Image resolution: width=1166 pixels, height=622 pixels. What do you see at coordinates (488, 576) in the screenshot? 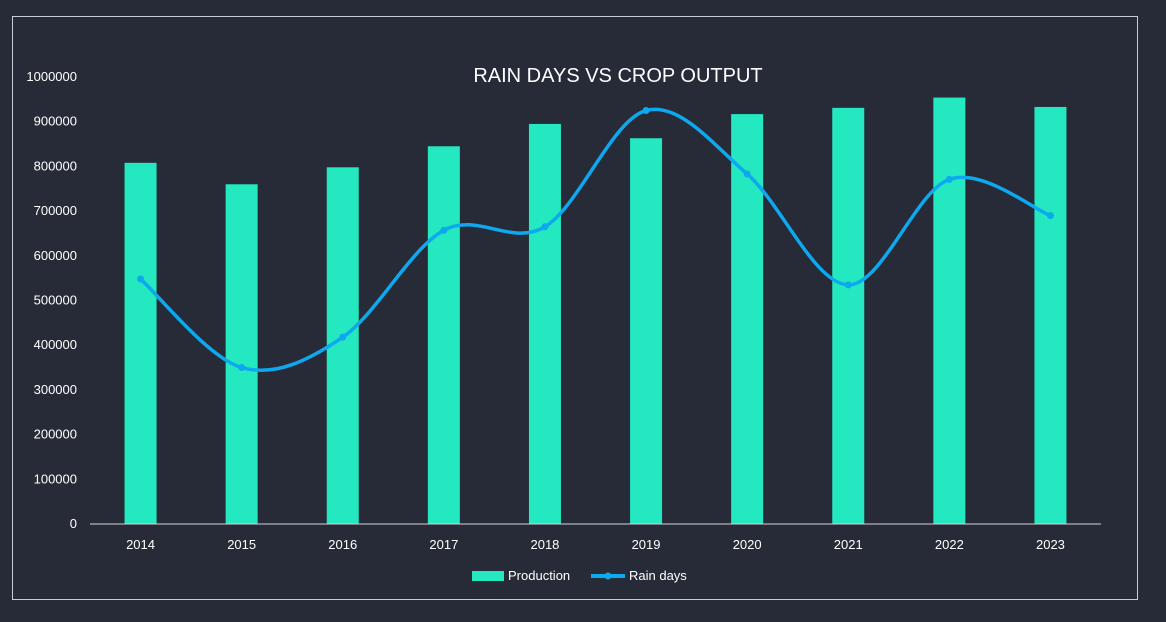
I see `legend-swatch-production` at bounding box center [488, 576].